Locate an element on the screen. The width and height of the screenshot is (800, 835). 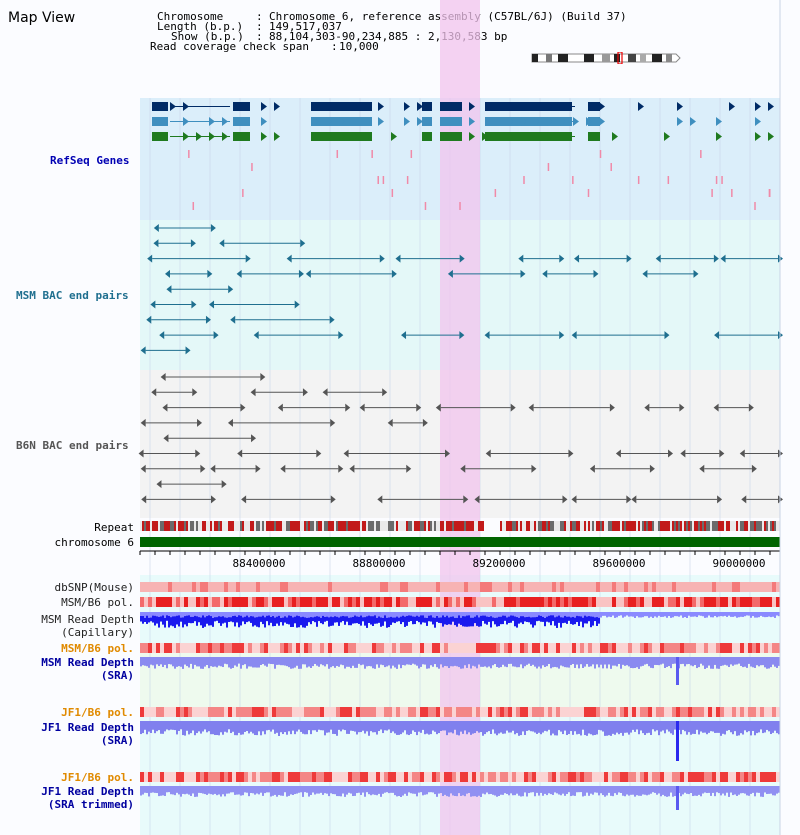
b6n-bac-pairs is located at coordinates (460, 438).